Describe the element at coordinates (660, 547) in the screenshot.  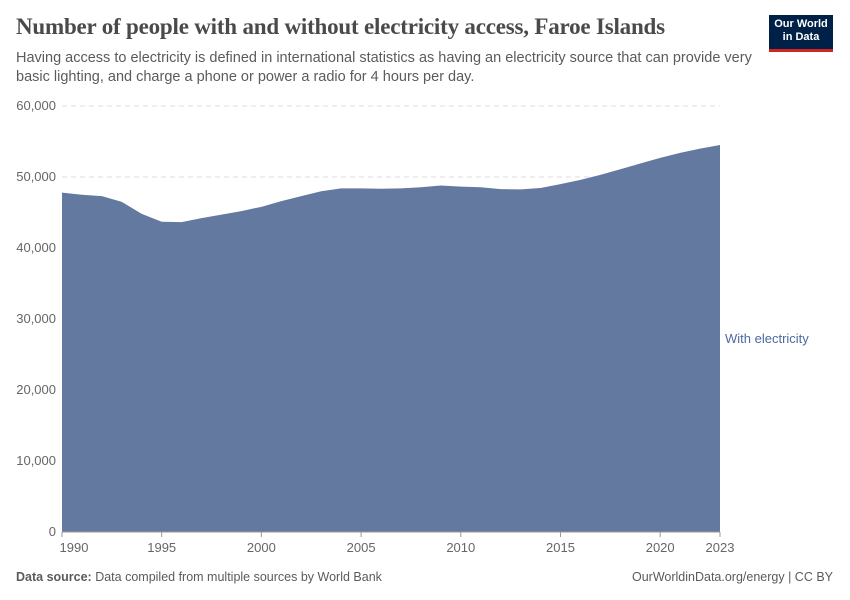
I see `x-tick-label: 2020` at that location.